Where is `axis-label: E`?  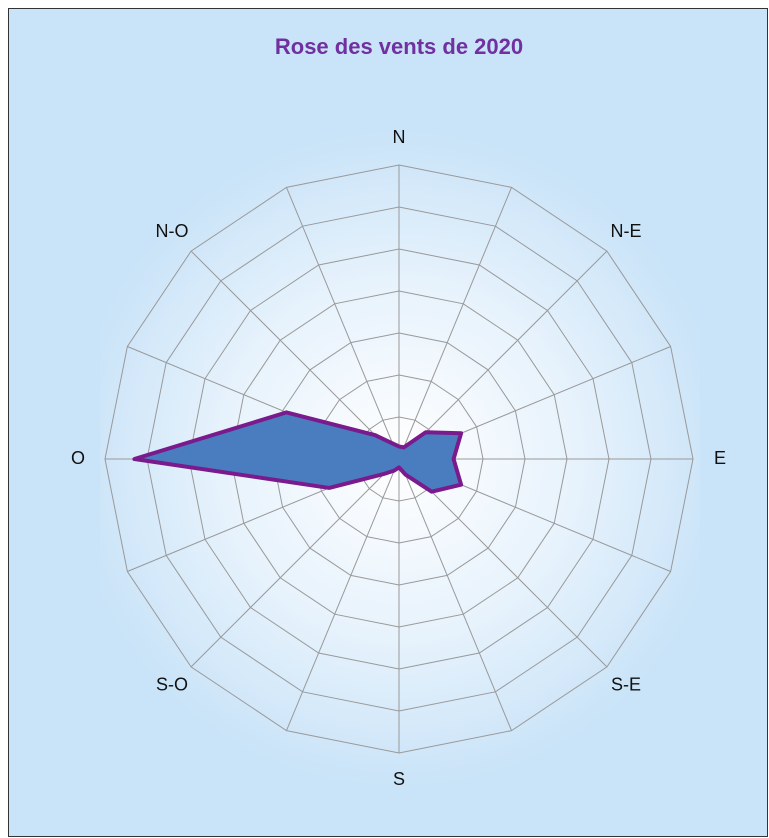 axis-label: E is located at coordinates (720, 458).